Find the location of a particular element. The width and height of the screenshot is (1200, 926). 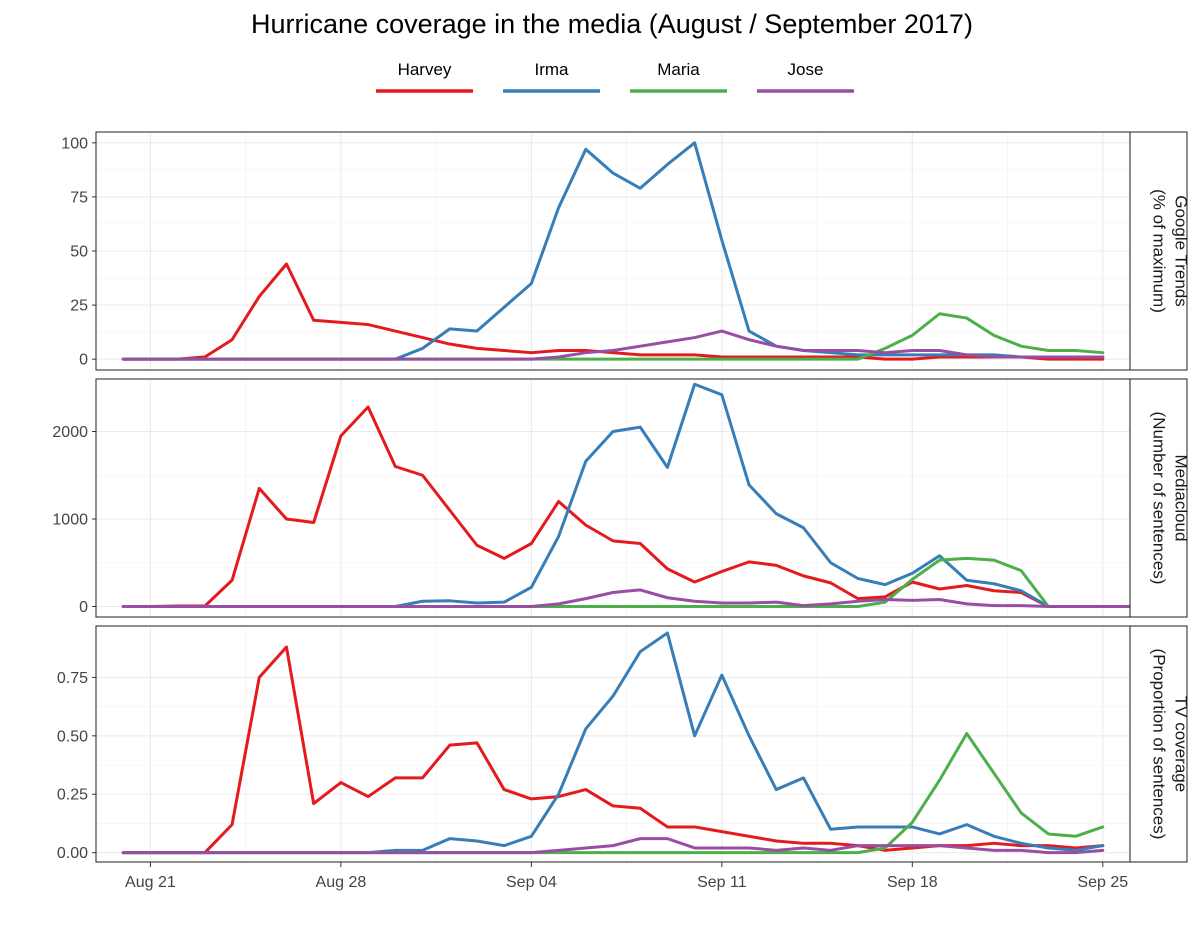

facet-strip: TV coverage(Proportion of sentences) is located at coordinates (1160, 744).